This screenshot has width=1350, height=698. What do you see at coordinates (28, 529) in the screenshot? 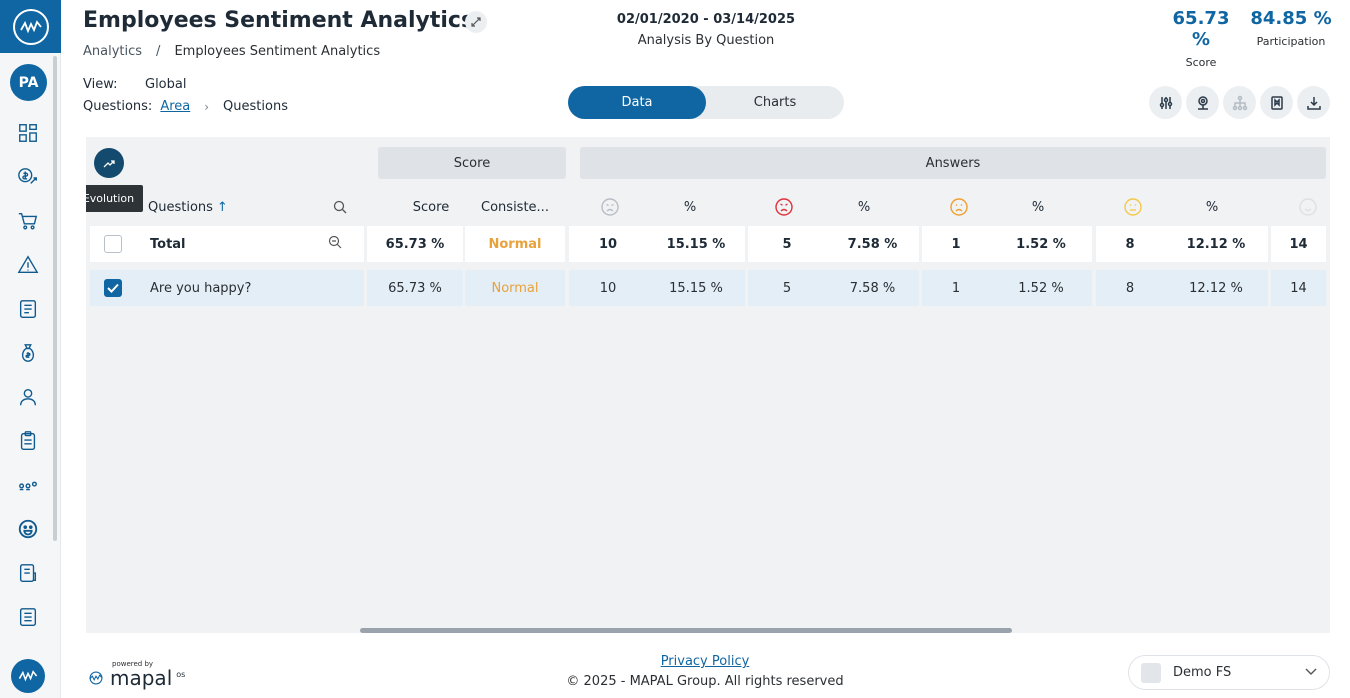
I see `smiley-icon` at bounding box center [28, 529].